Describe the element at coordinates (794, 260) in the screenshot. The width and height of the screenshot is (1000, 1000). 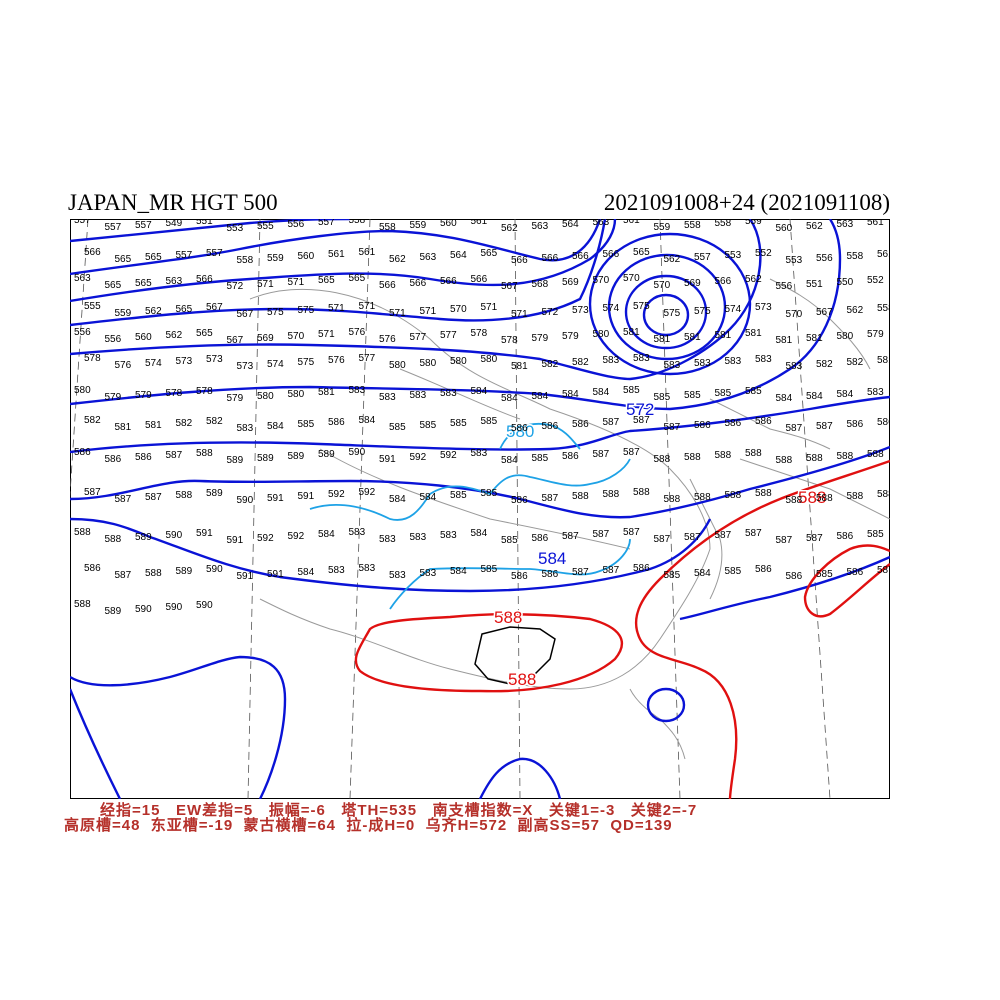
I see `grid-value: 553` at that location.